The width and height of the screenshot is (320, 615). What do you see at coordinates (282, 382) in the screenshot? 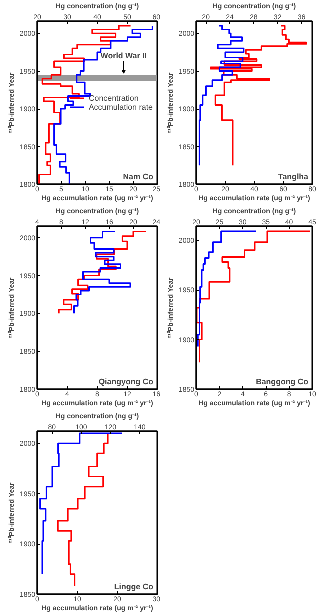
I see `text: Banggong Co` at bounding box center [282, 382].